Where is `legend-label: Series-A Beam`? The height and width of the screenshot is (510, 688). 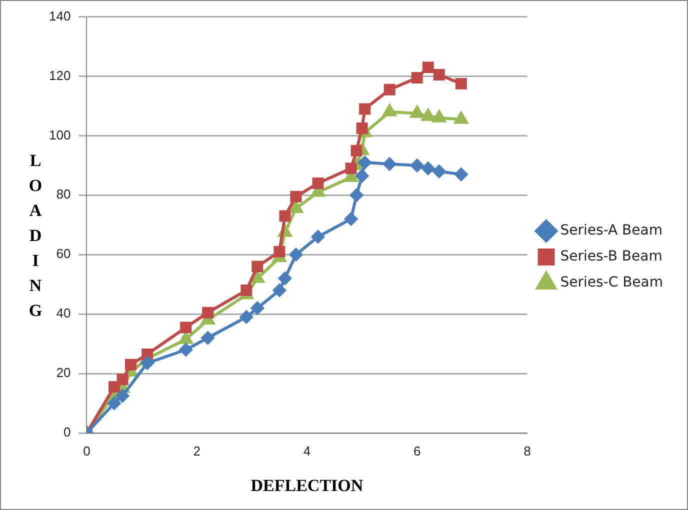
legend-label: Series-A Beam is located at coordinates (611, 230).